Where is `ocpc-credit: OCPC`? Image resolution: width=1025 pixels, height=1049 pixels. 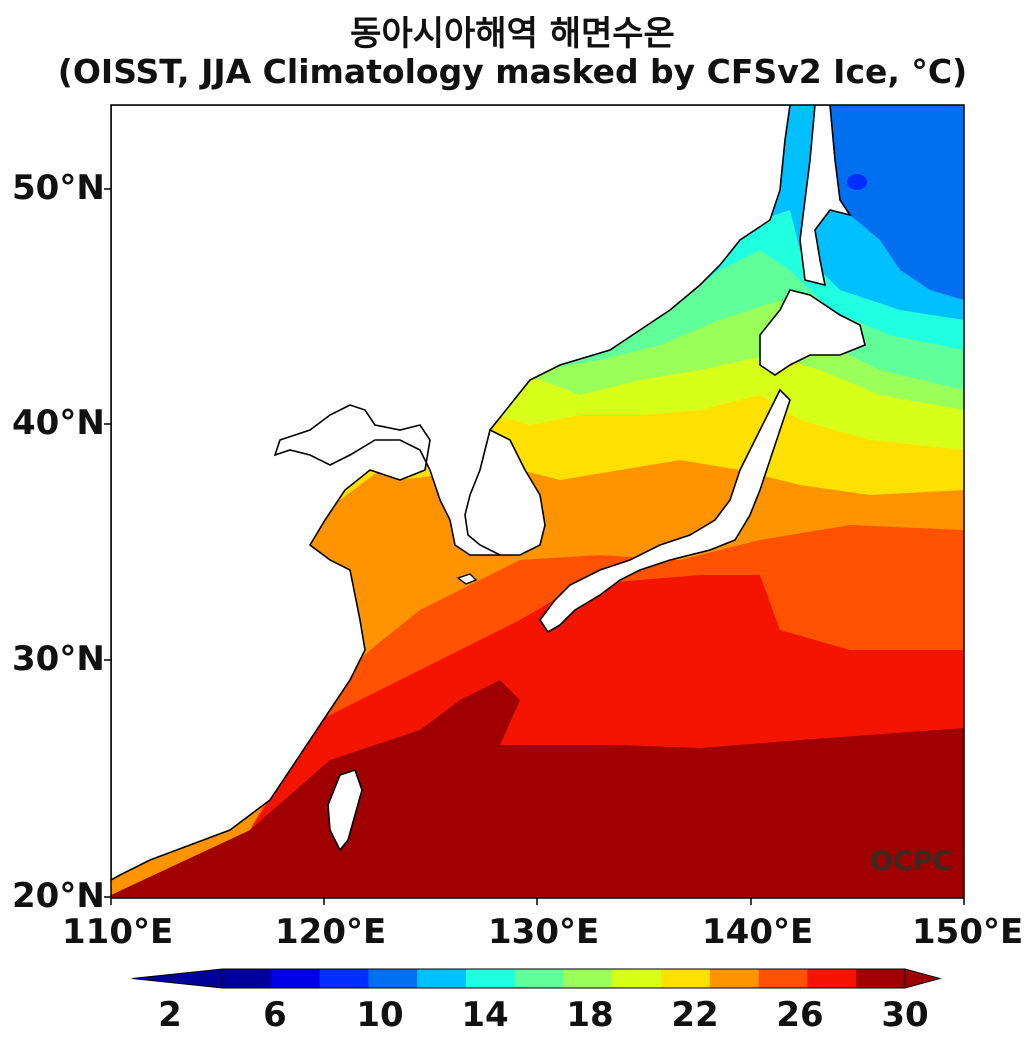
ocpc-credit: OCPC is located at coordinates (911, 861).